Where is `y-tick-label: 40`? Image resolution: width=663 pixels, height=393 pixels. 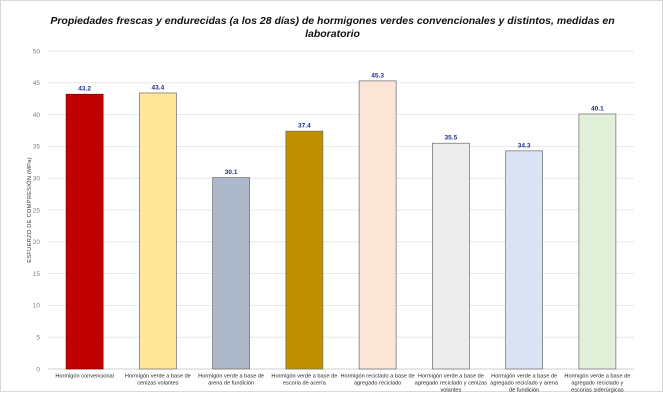 y-tick-label: 40 is located at coordinates (37, 115).